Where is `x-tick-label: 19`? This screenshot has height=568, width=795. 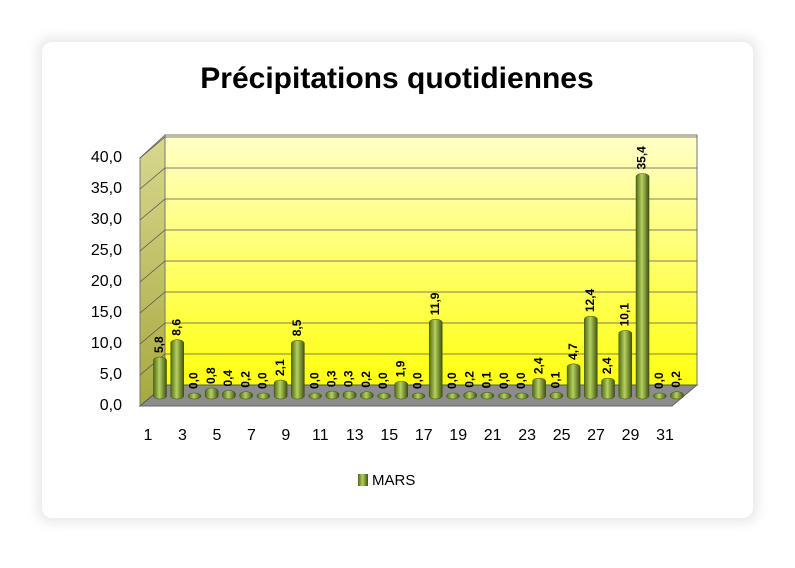
x-tick-label: 19 is located at coordinates (458, 435).